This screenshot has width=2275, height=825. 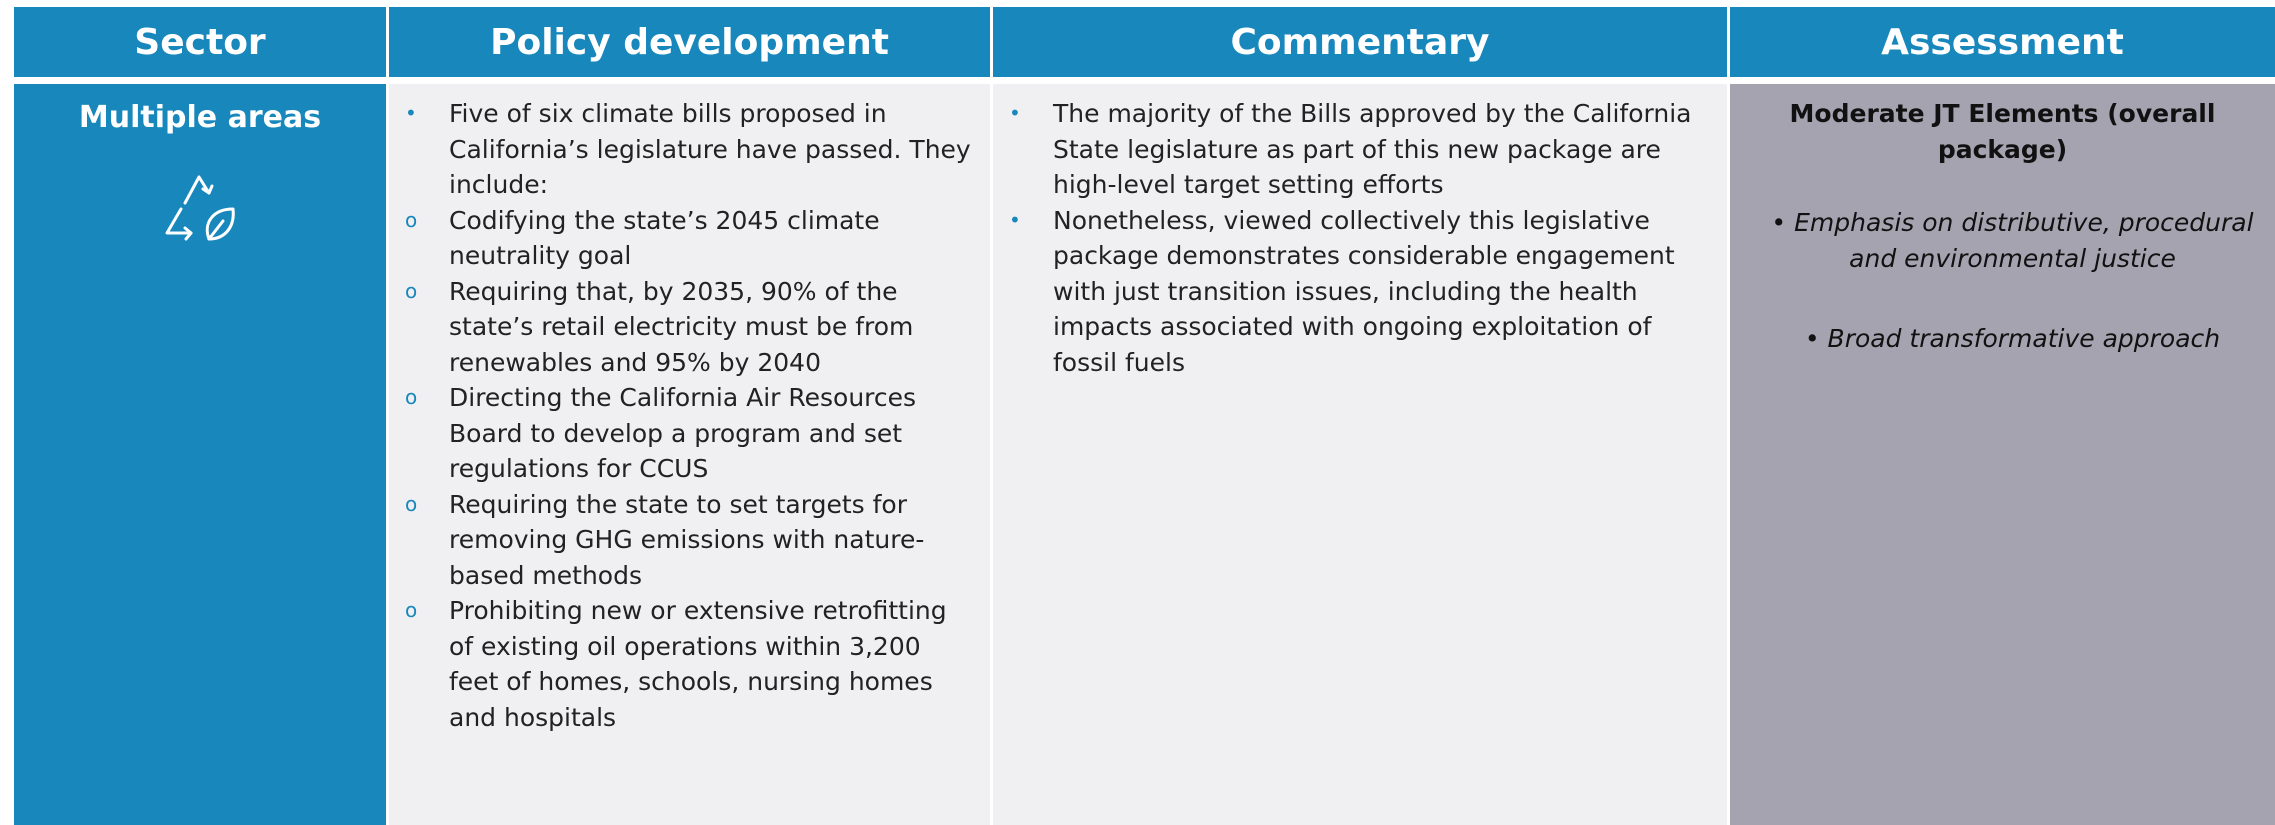 What do you see at coordinates (200, 42) in the screenshot?
I see `header-cell: Sector` at bounding box center [200, 42].